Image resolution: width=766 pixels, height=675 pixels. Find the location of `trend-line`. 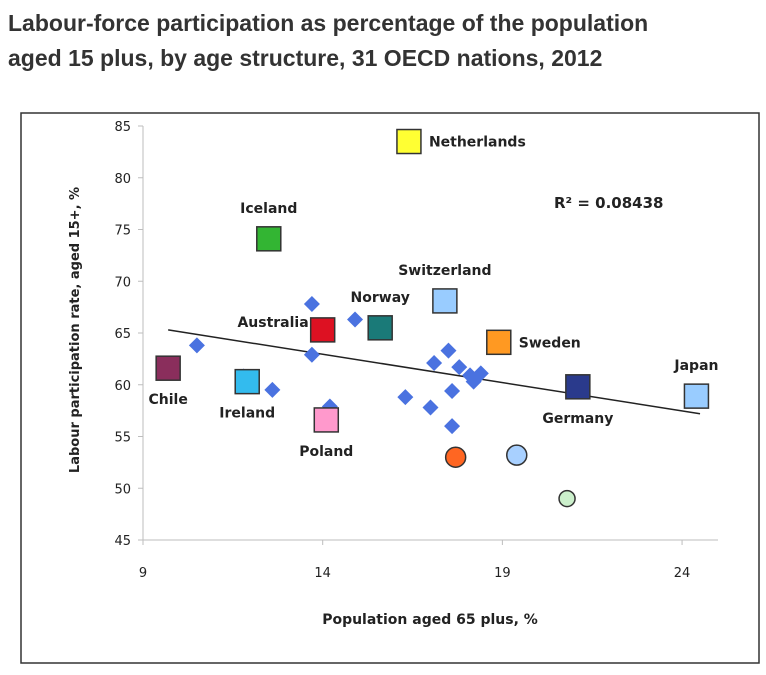

trend-line is located at coordinates (434, 372).